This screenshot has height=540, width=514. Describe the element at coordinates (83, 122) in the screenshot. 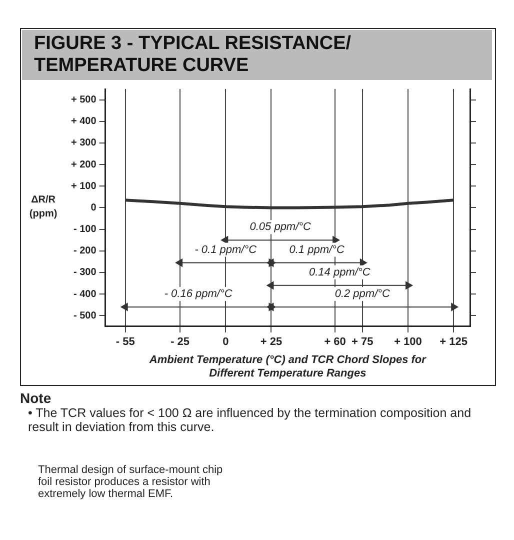

I see `y-tick-label: + 400` at that location.